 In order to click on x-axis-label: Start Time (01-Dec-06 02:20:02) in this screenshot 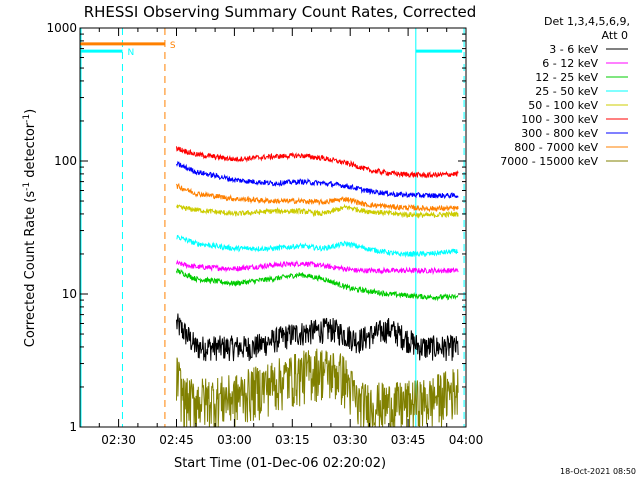, I will do `click(280, 463)`.